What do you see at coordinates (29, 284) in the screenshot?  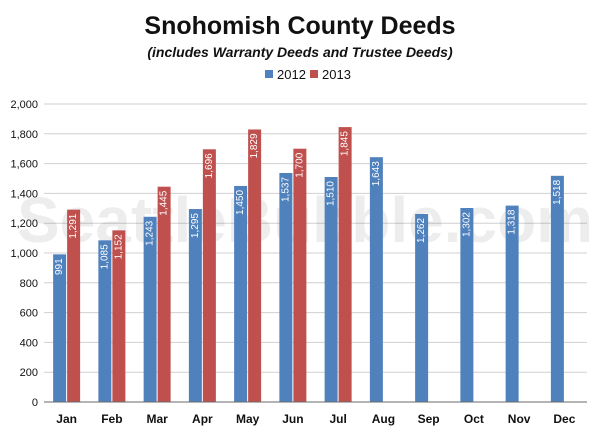 I see `y-tick-label: 800` at bounding box center [29, 284].